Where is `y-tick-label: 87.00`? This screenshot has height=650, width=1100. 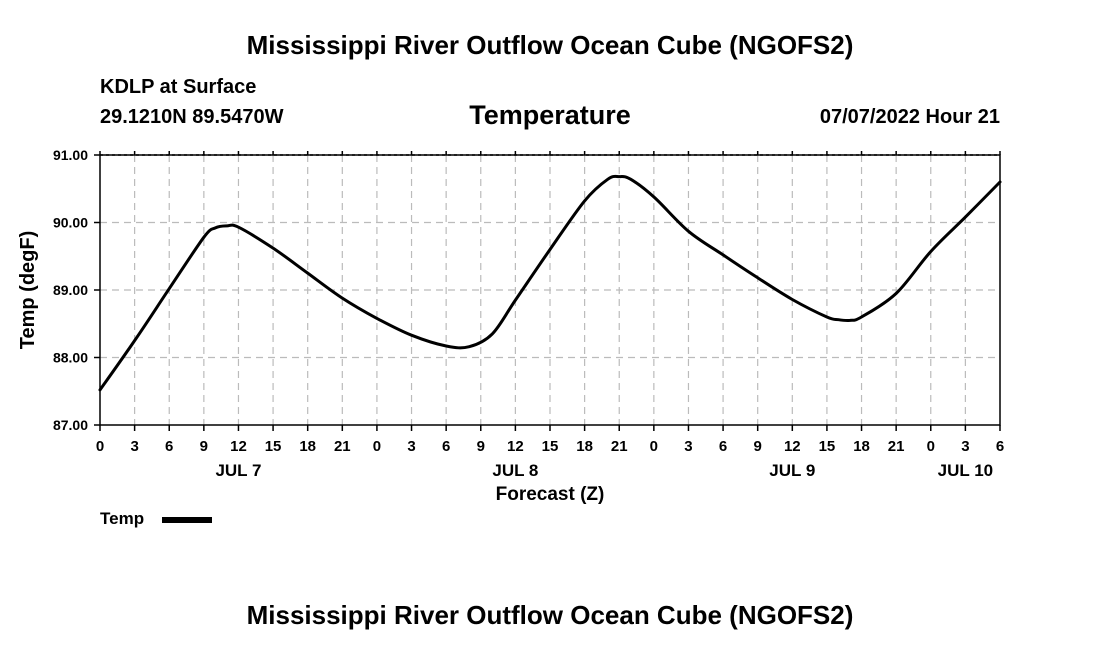
y-tick-label: 87.00 is located at coordinates (70, 425).